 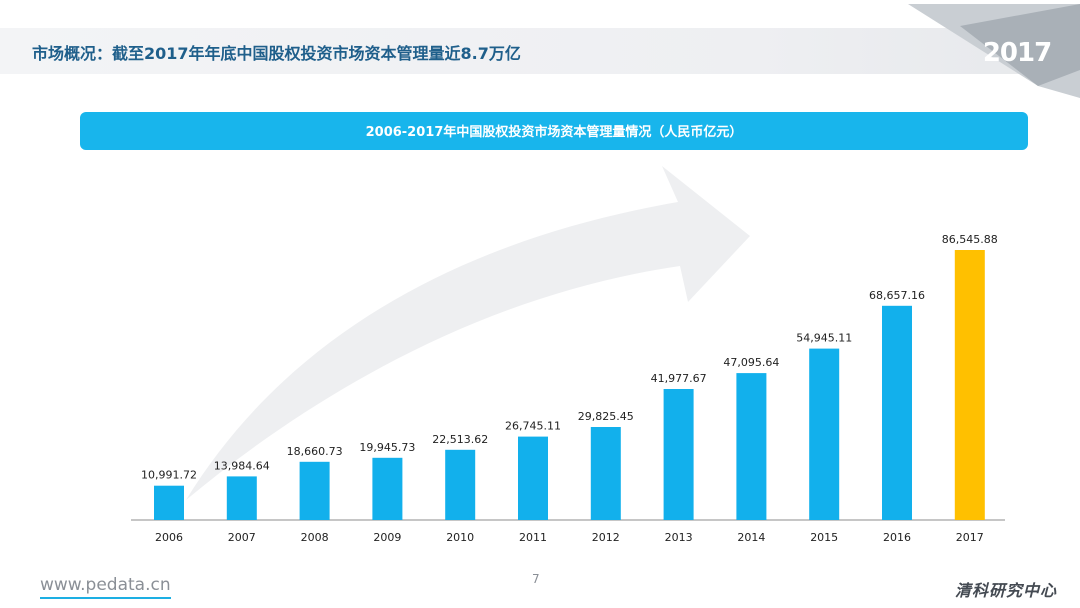 What do you see at coordinates (751, 362) in the screenshot?
I see `data-label-2014: 47,095.64` at bounding box center [751, 362].